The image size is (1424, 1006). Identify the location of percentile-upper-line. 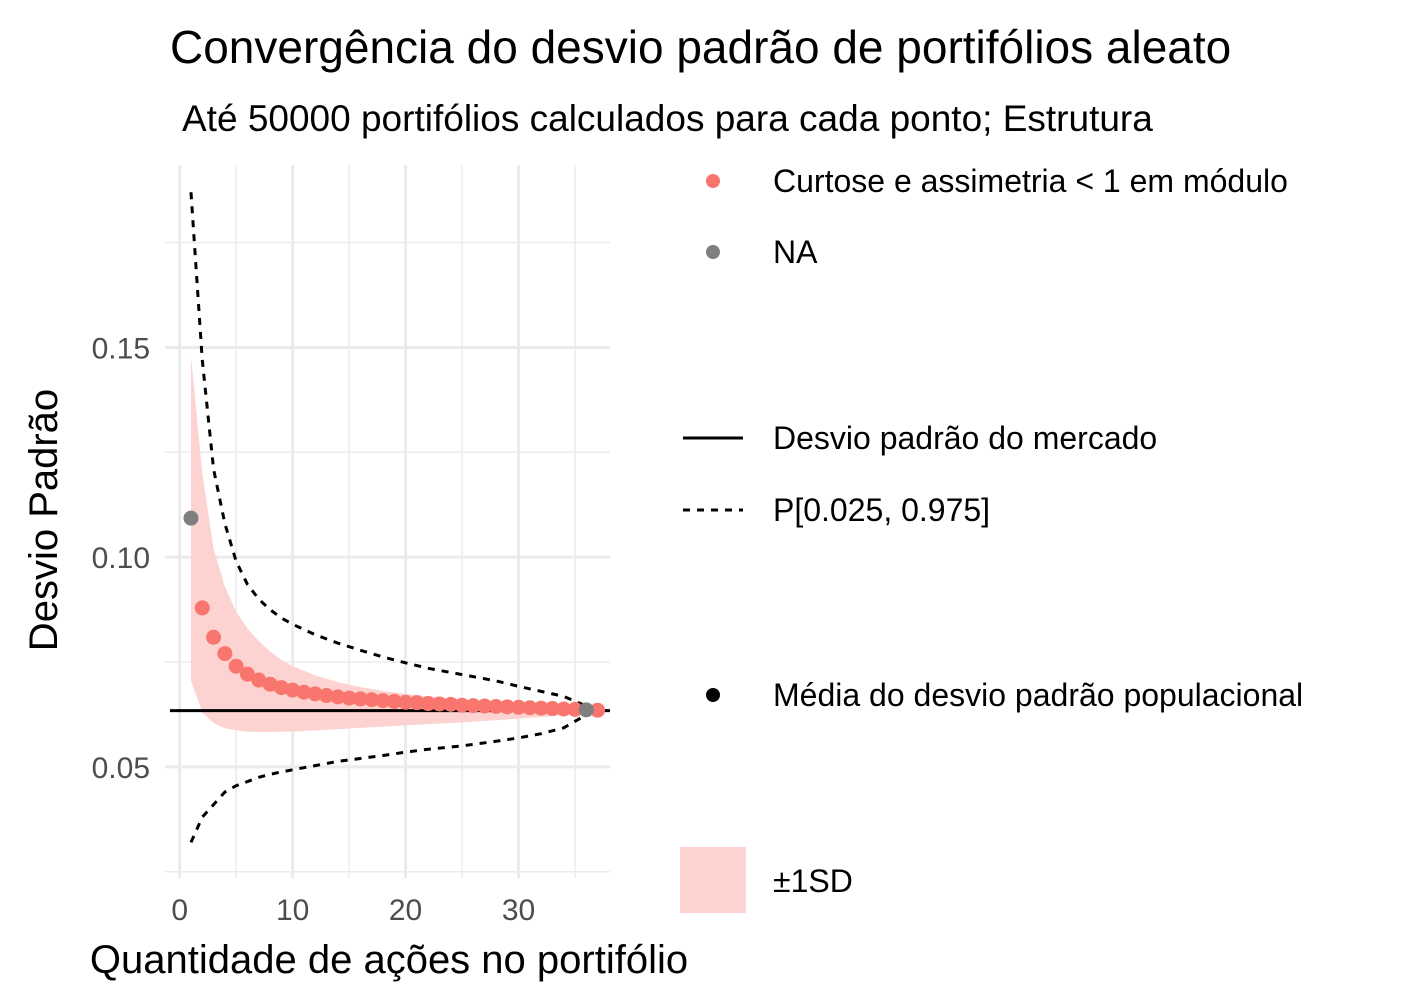
(388, 450).